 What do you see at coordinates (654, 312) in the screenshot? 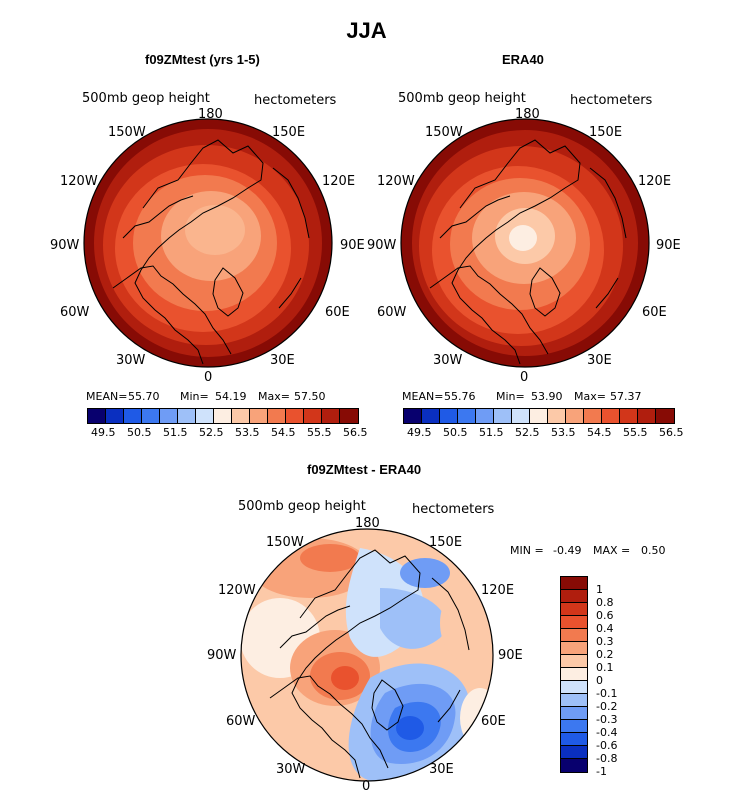
I see `panel2-lon-60e: 60E` at bounding box center [654, 312].